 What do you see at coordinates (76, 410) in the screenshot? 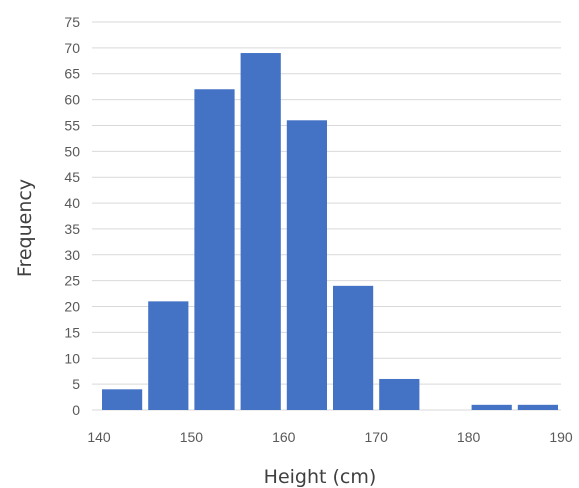
I see `y-tick-label: 0` at bounding box center [76, 410].